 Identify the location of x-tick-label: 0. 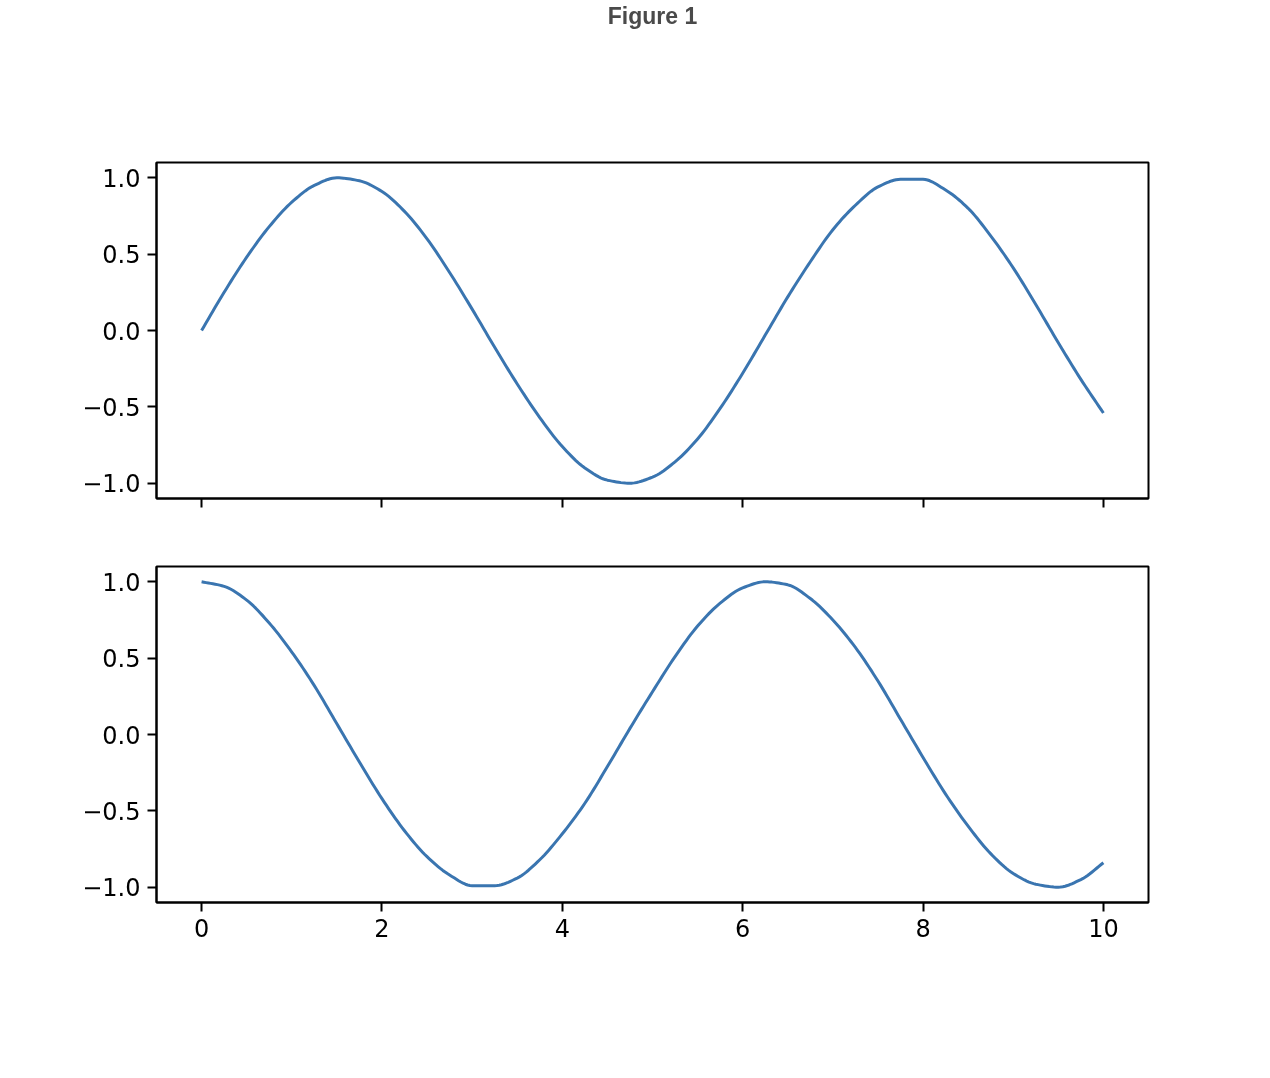
(201, 928).